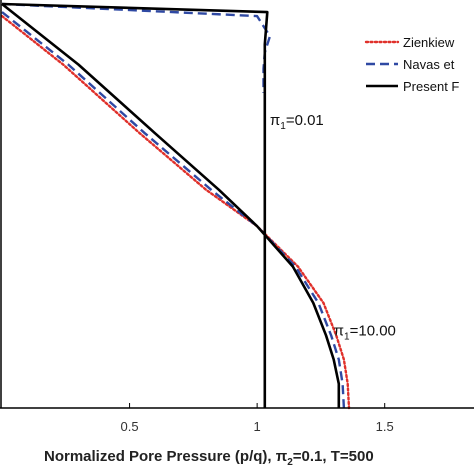 The image size is (474, 474). I want to click on legend-label: Navas et, so click(429, 64).